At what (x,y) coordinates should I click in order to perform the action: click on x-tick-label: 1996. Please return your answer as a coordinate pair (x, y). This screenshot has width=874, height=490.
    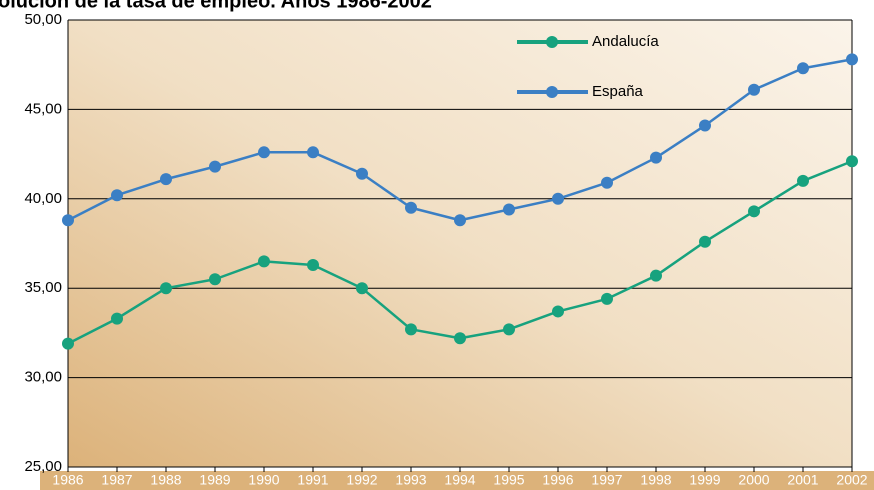
    Looking at the image, I should click on (557, 480).